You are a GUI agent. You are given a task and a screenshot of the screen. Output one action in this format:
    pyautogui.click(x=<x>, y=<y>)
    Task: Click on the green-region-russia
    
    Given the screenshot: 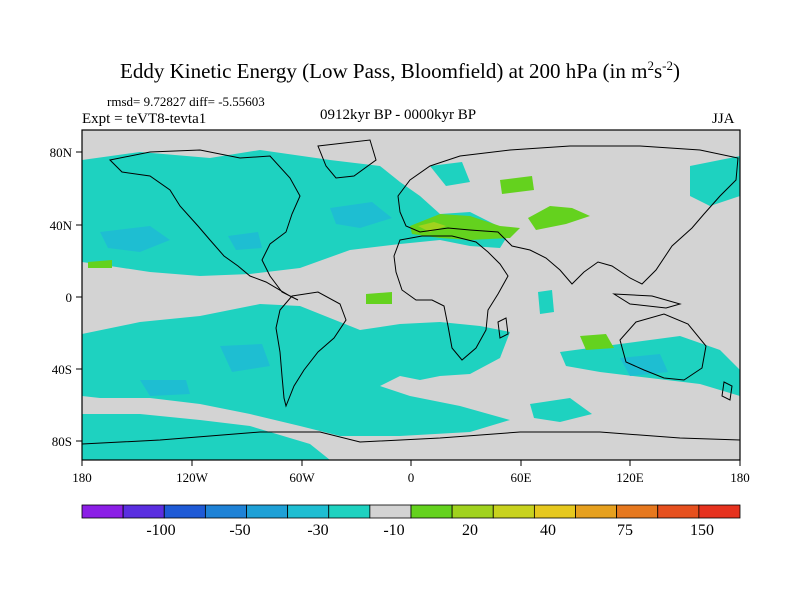 What is the action you would take?
    pyautogui.click(x=517, y=185)
    